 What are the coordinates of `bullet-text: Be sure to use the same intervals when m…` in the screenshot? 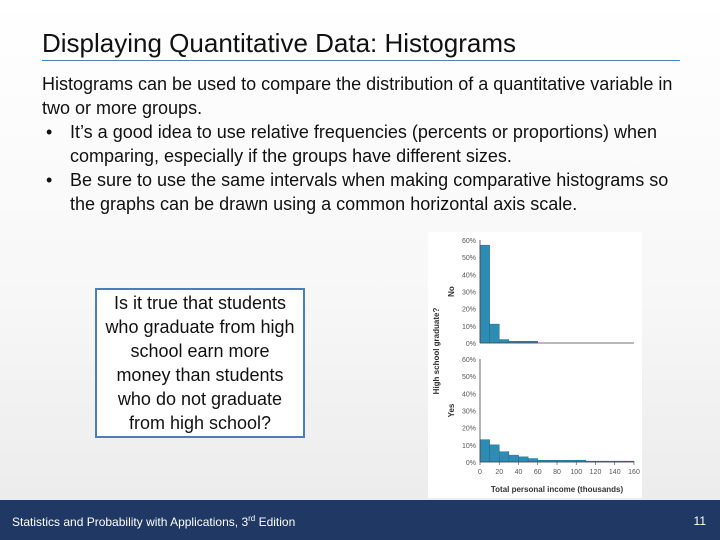 It's located at (369, 192).